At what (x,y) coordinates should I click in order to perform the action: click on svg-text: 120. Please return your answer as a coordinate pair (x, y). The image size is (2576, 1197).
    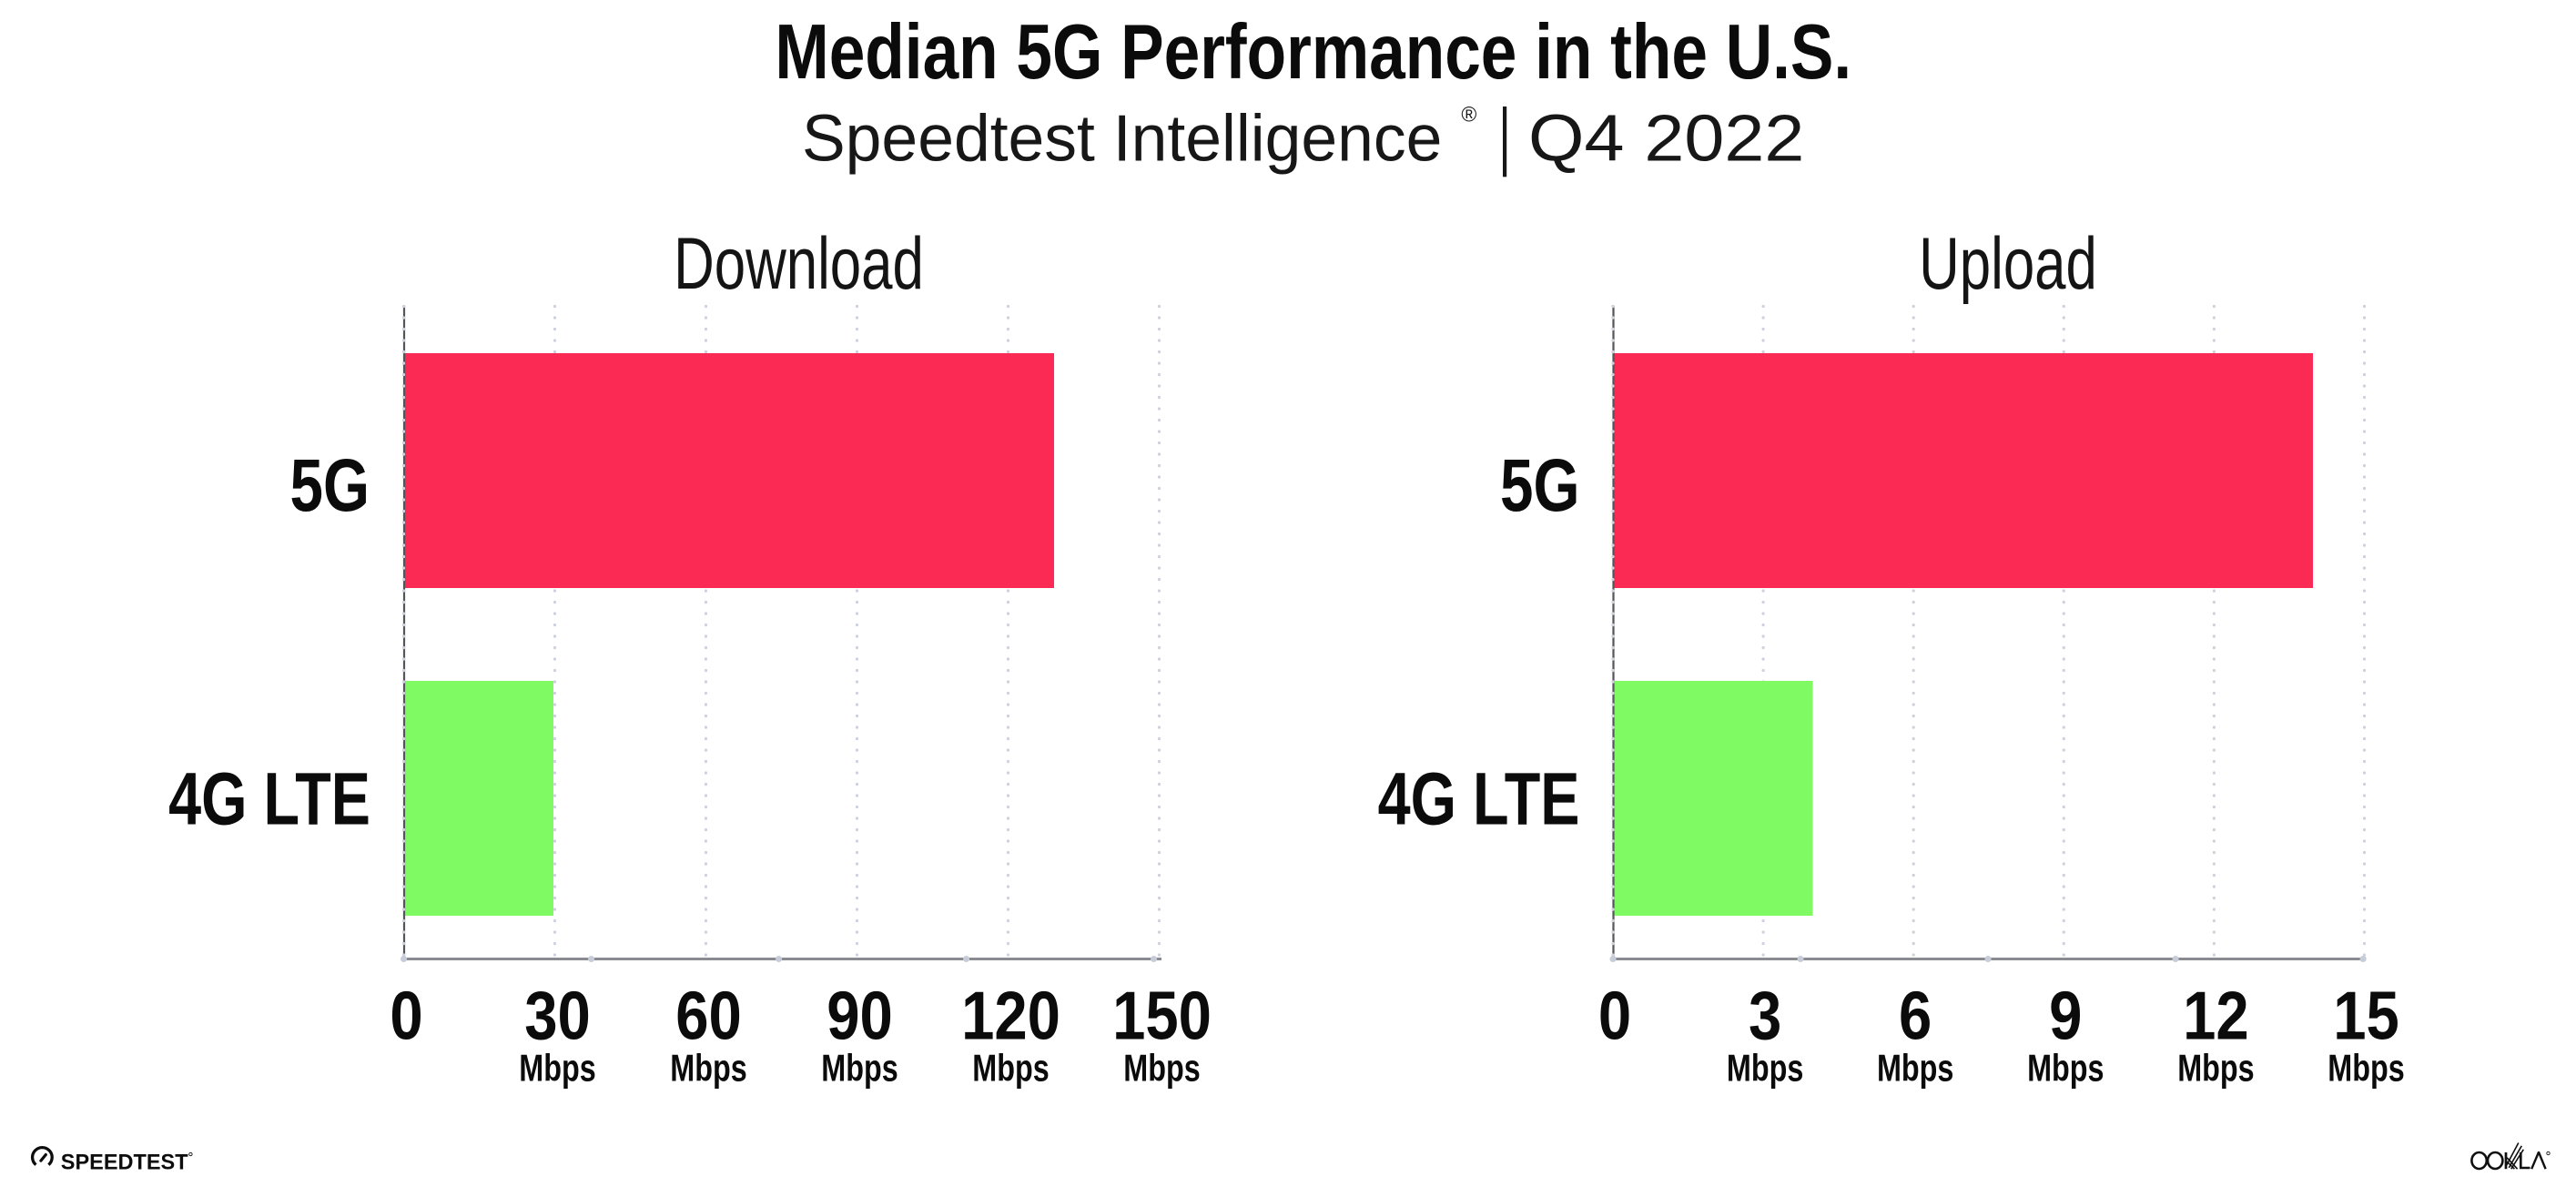
    Looking at the image, I should click on (1010, 1015).